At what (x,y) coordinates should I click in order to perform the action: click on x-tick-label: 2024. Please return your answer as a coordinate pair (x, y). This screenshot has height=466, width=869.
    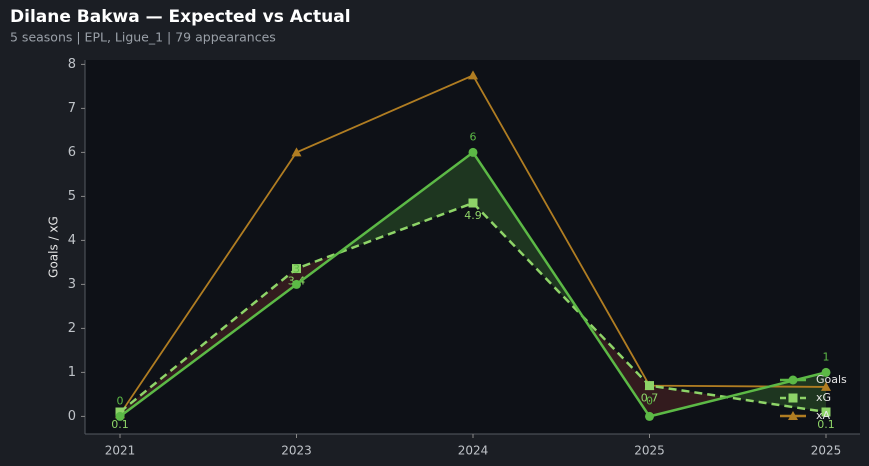
    Looking at the image, I should click on (473, 451).